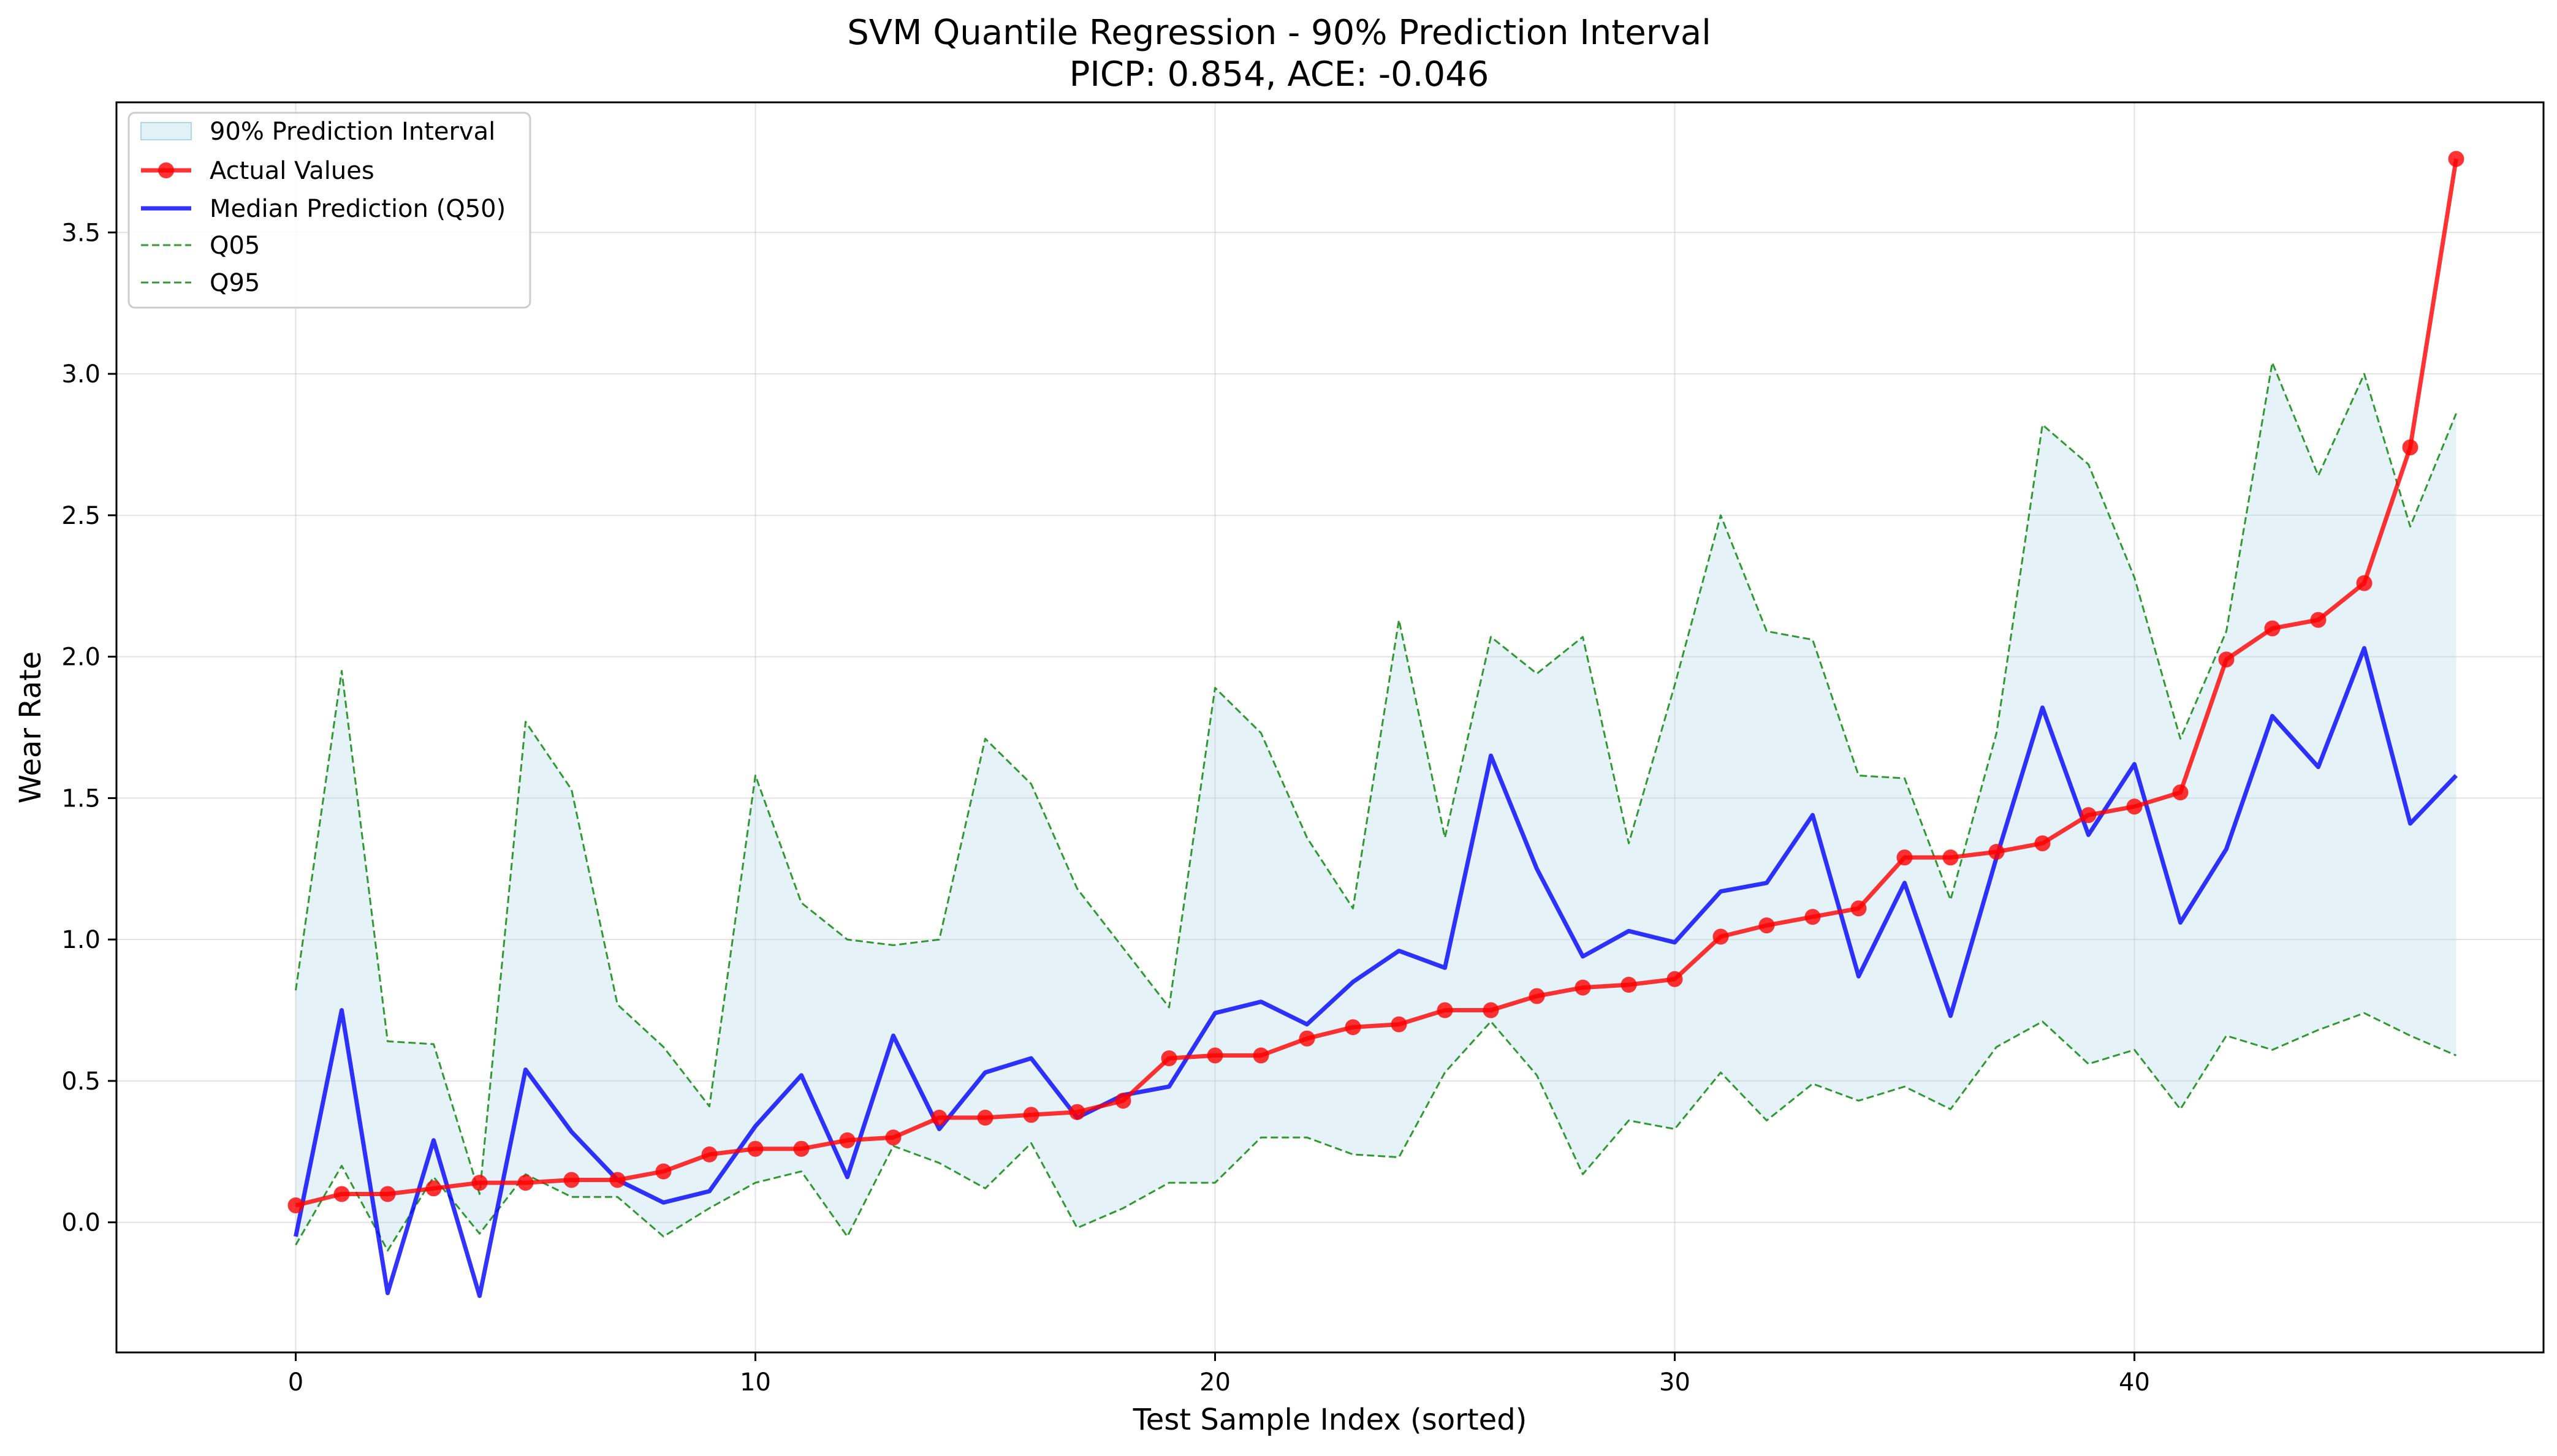 Image resolution: width=2557 pixels, height=1456 pixels. I want to click on legend-label-median: Median Prediction (Q50), so click(358, 209).